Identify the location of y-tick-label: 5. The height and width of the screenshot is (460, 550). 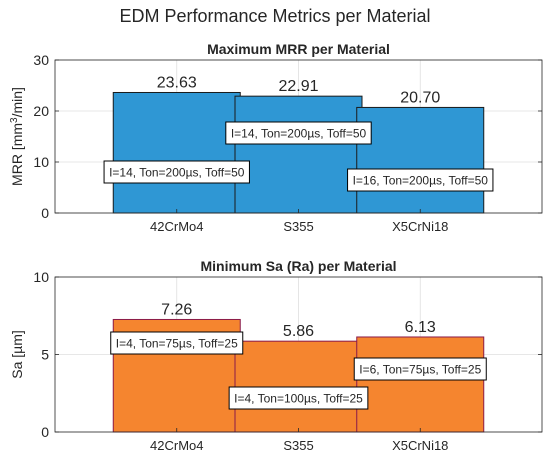
(45, 355).